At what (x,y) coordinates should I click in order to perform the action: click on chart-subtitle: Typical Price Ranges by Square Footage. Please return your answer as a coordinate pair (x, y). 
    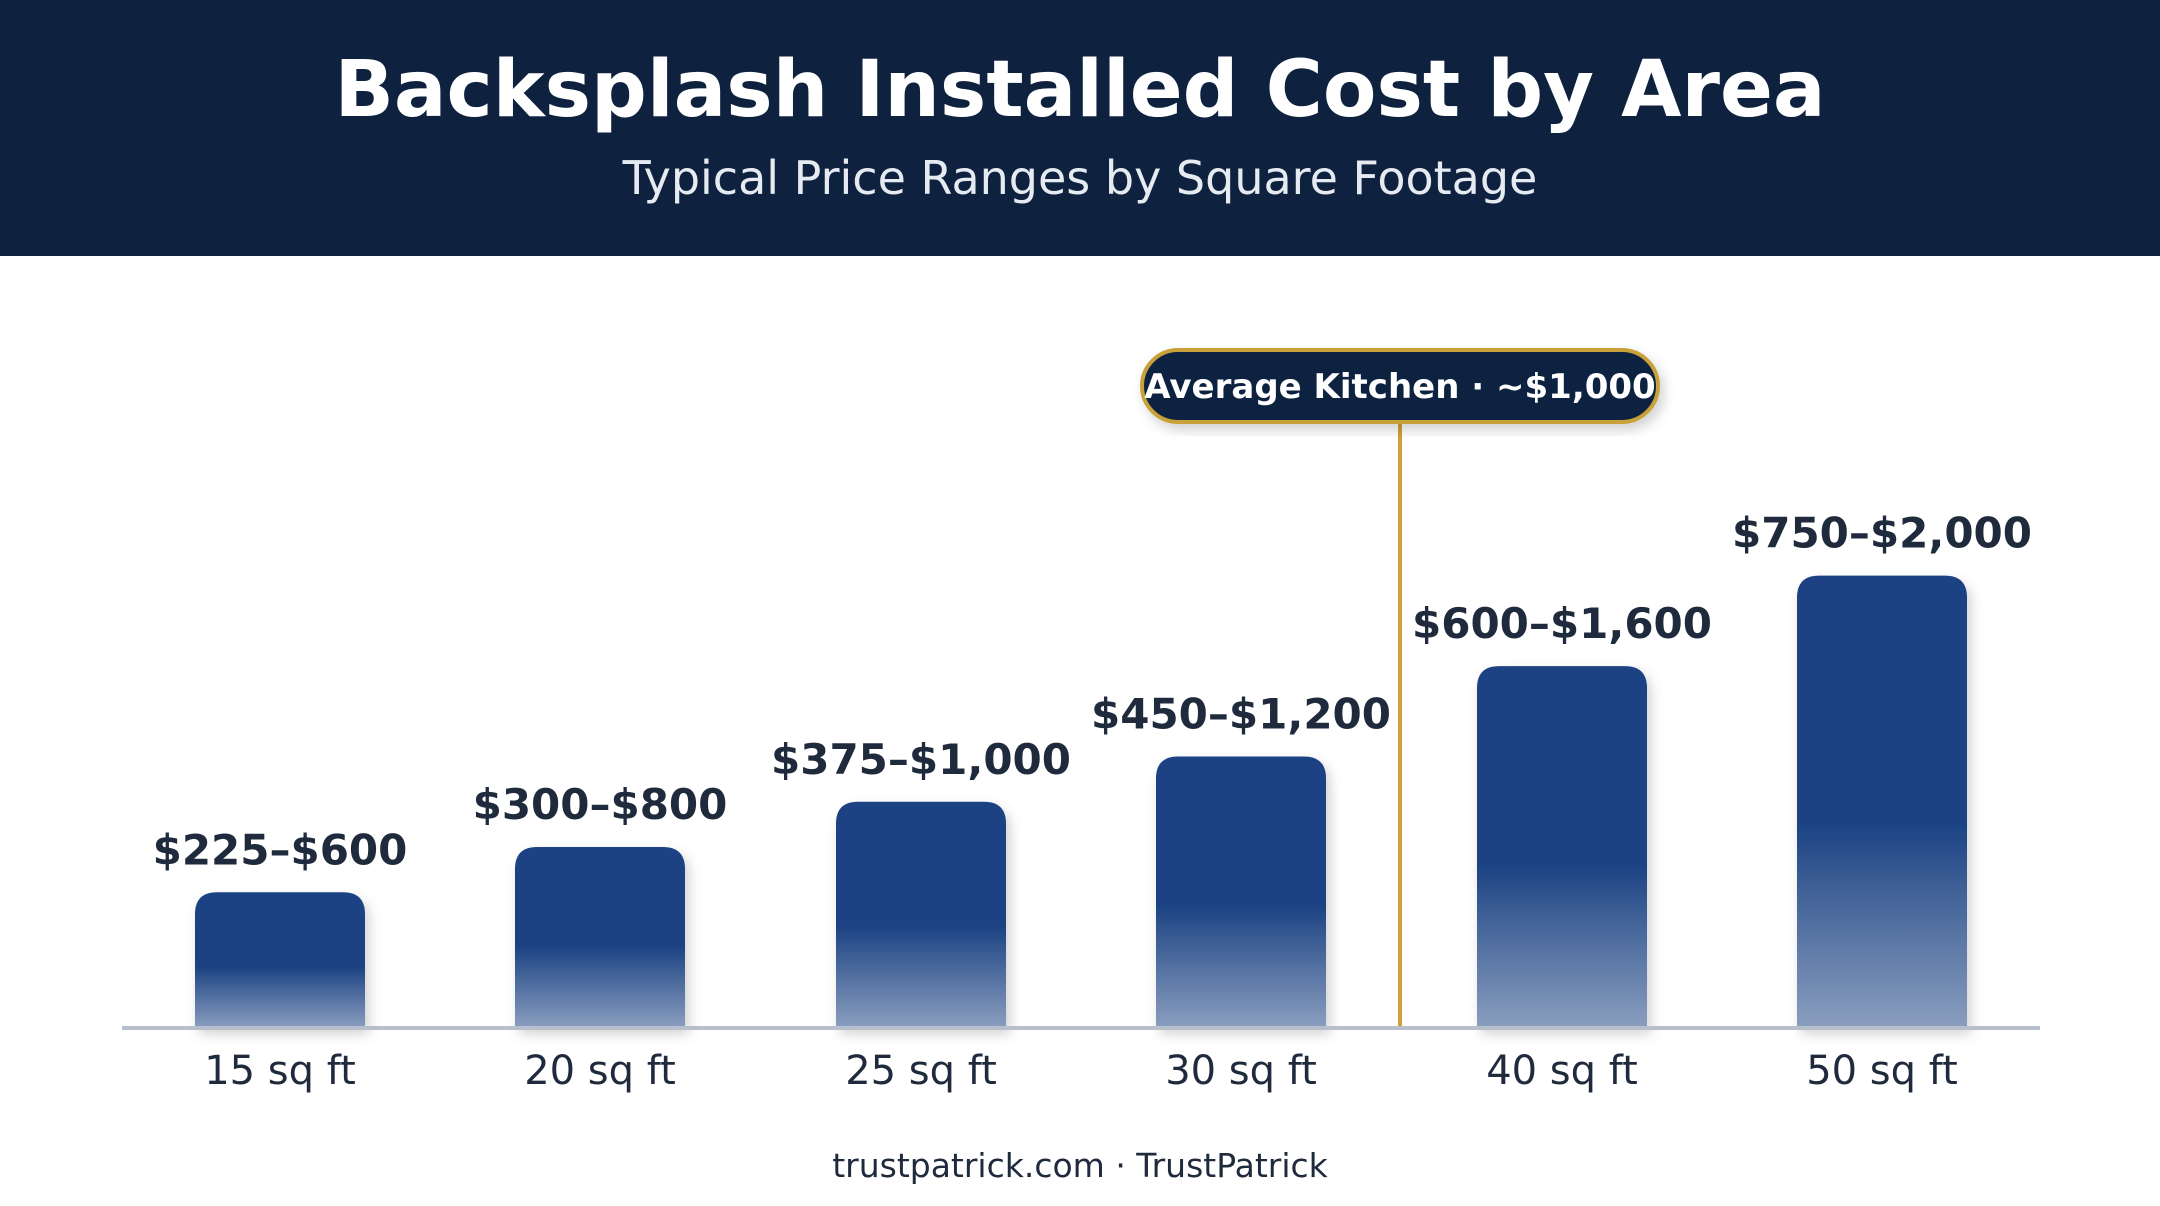
    Looking at the image, I should click on (1080, 178).